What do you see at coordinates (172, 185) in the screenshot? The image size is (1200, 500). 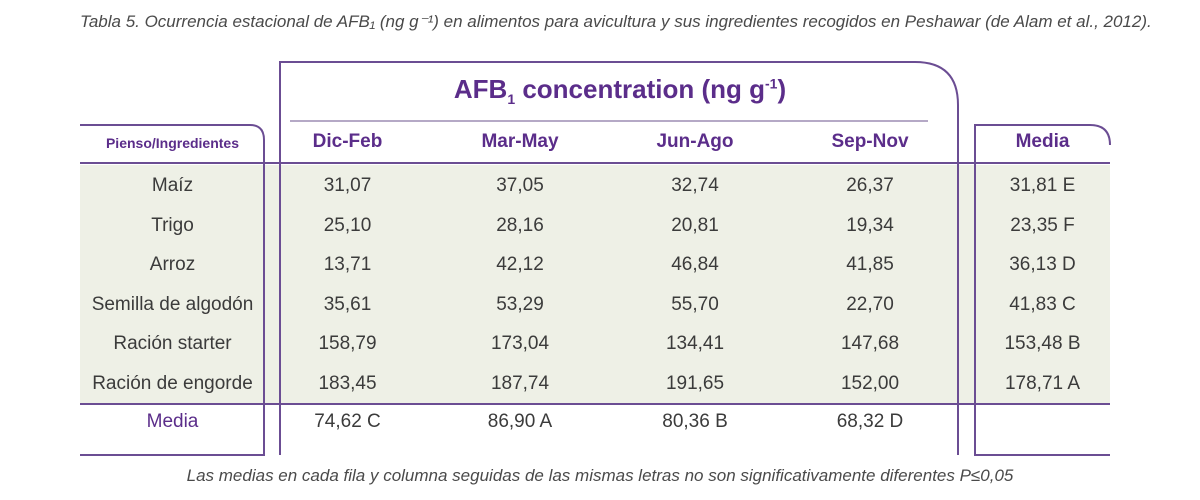 I see `row-label: Maíz` at bounding box center [172, 185].